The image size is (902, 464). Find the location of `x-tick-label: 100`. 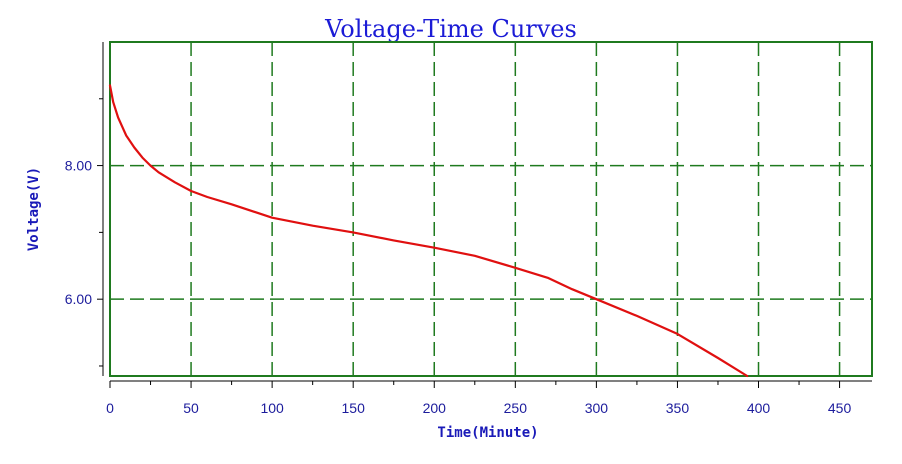

x-tick-label: 100 is located at coordinates (272, 408).